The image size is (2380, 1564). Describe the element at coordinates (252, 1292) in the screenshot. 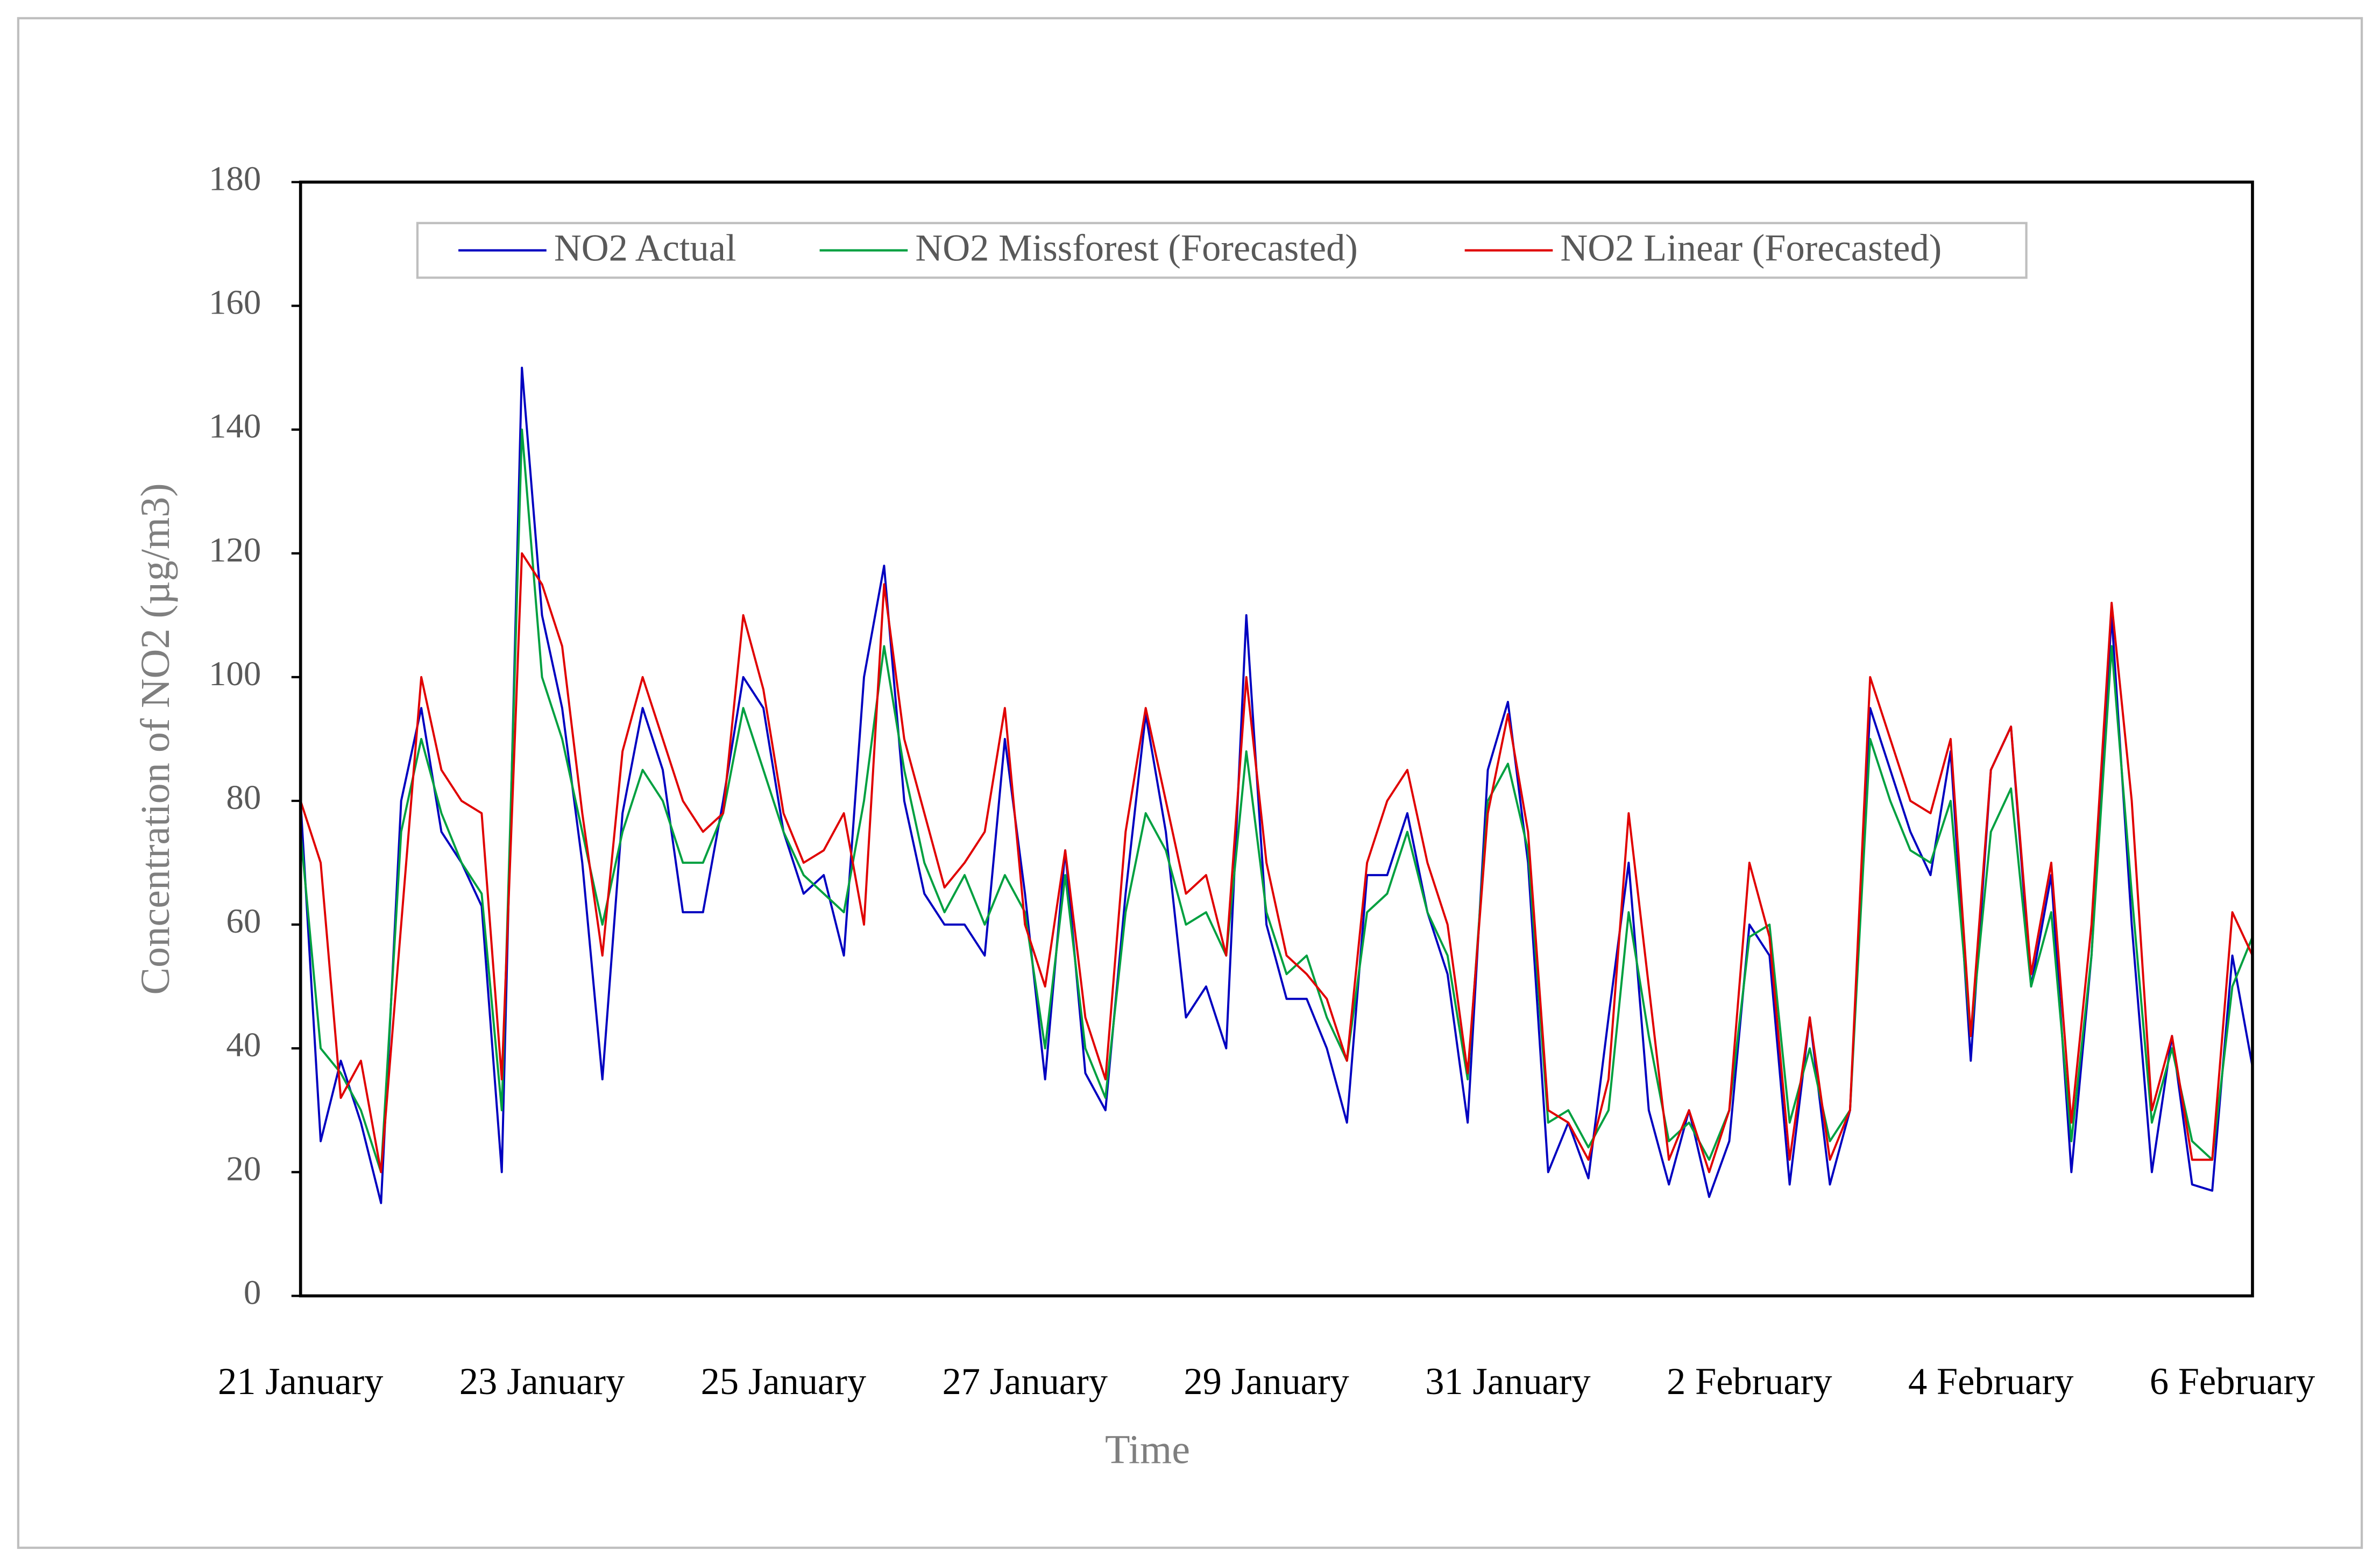

I see `y-tick-label: 0` at that location.